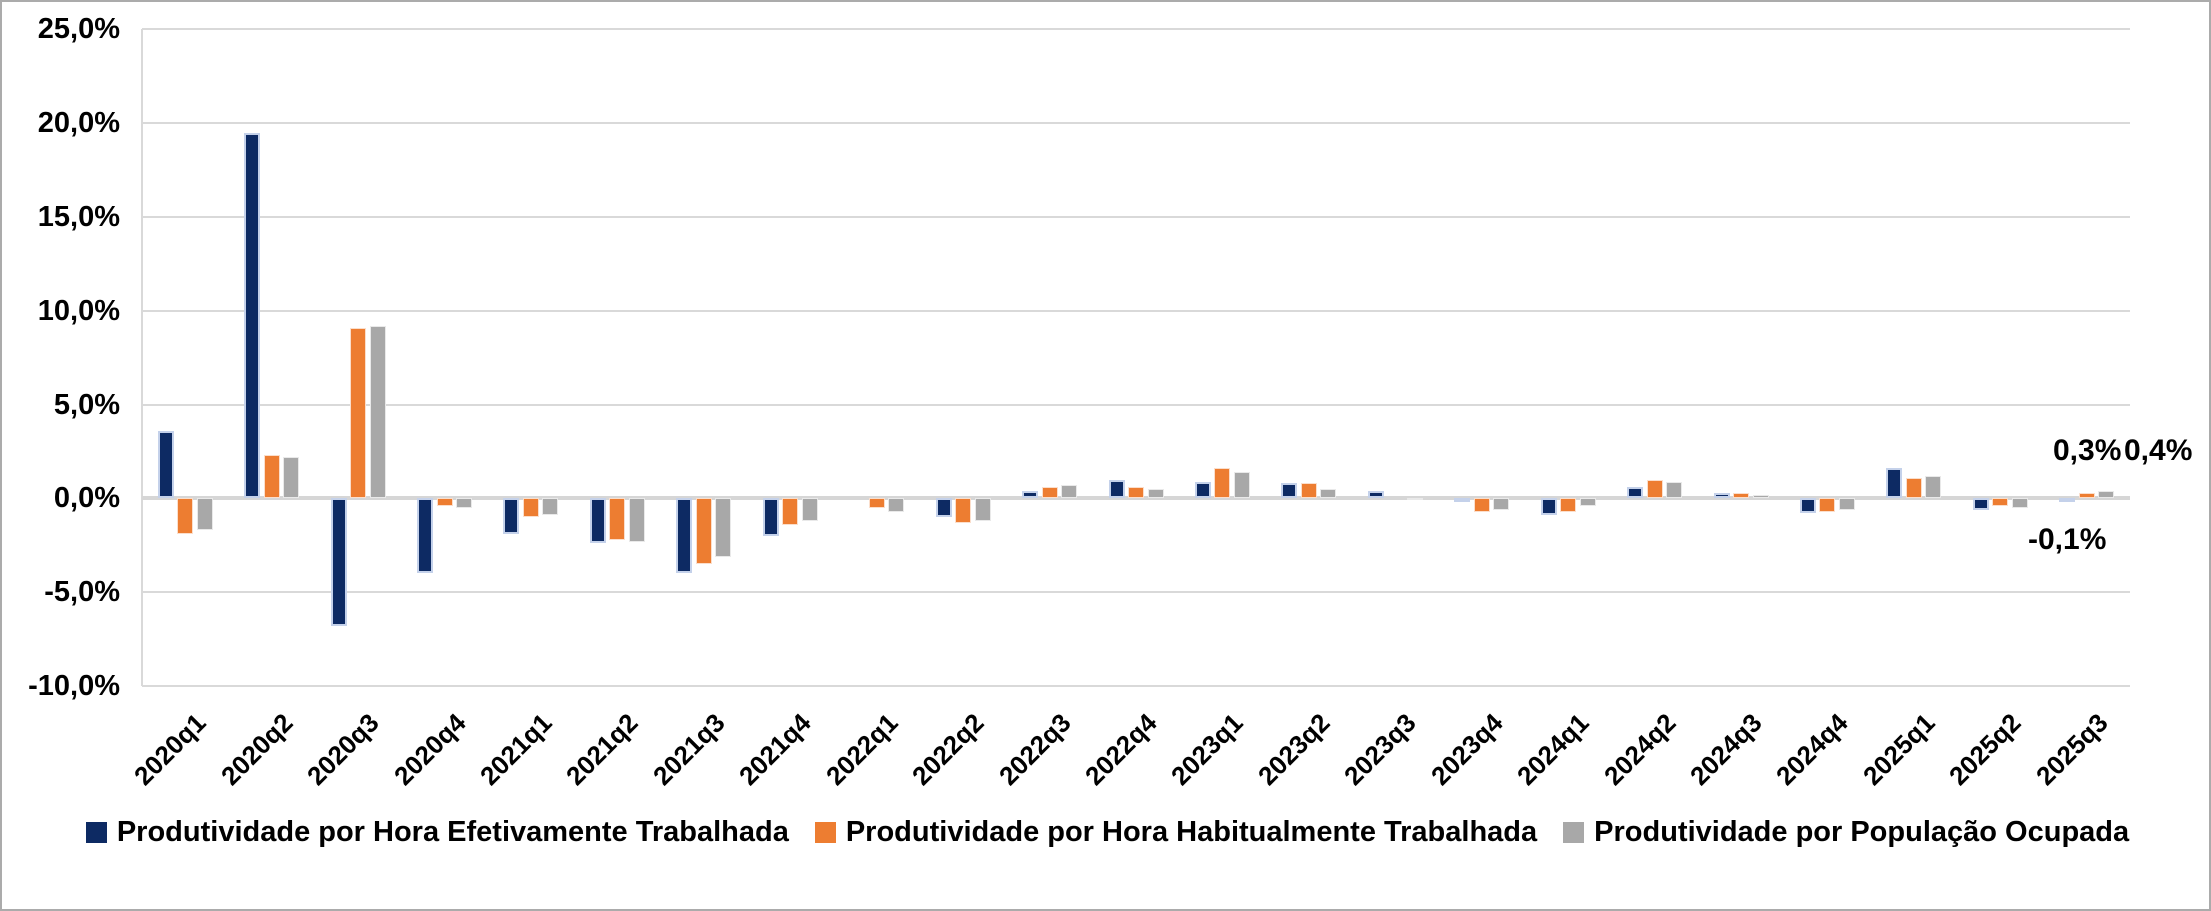  I want to click on bar-2021q3-s0, so click(684, 536).